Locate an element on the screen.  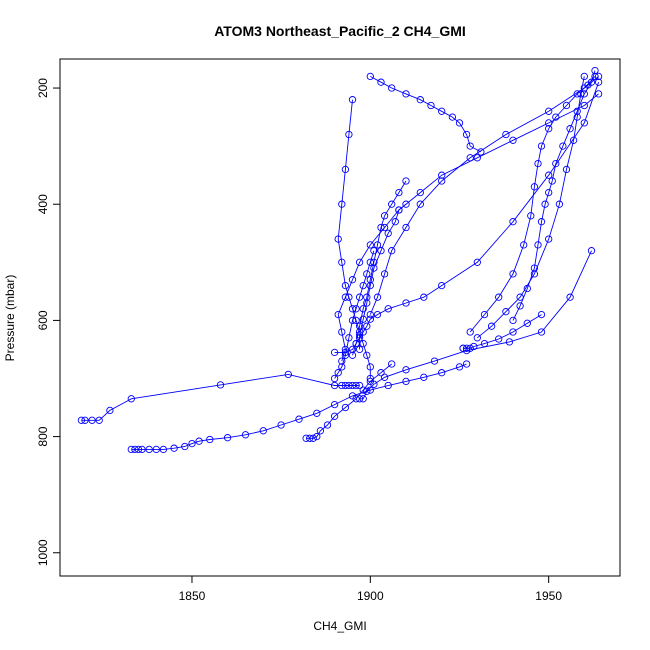
y-tick-label: 800 is located at coordinates (43, 436).